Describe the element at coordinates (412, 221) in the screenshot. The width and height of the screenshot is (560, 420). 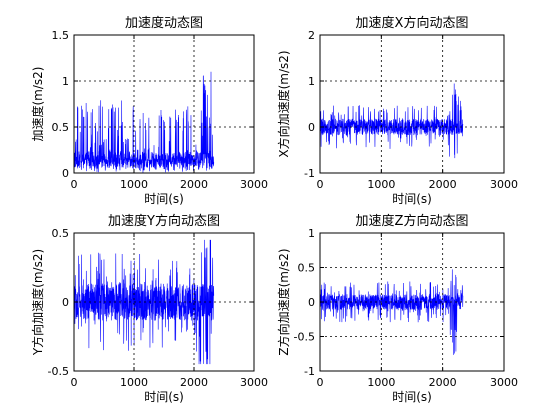
I see `chart-title: 加速度Z方向动态图` at that location.